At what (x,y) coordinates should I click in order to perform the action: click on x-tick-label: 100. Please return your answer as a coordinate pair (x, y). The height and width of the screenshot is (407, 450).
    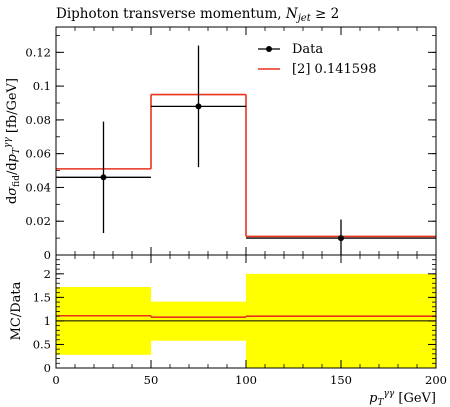
    Looking at the image, I should click on (246, 380).